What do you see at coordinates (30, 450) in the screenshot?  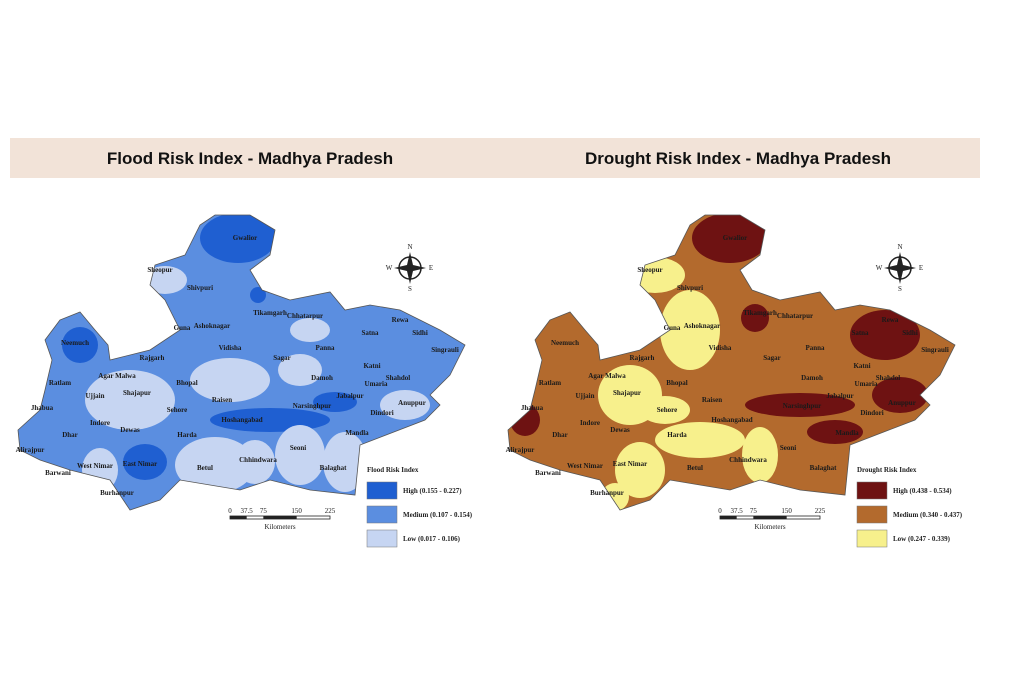 I see `district-label: Alirajpur` at bounding box center [30, 450].